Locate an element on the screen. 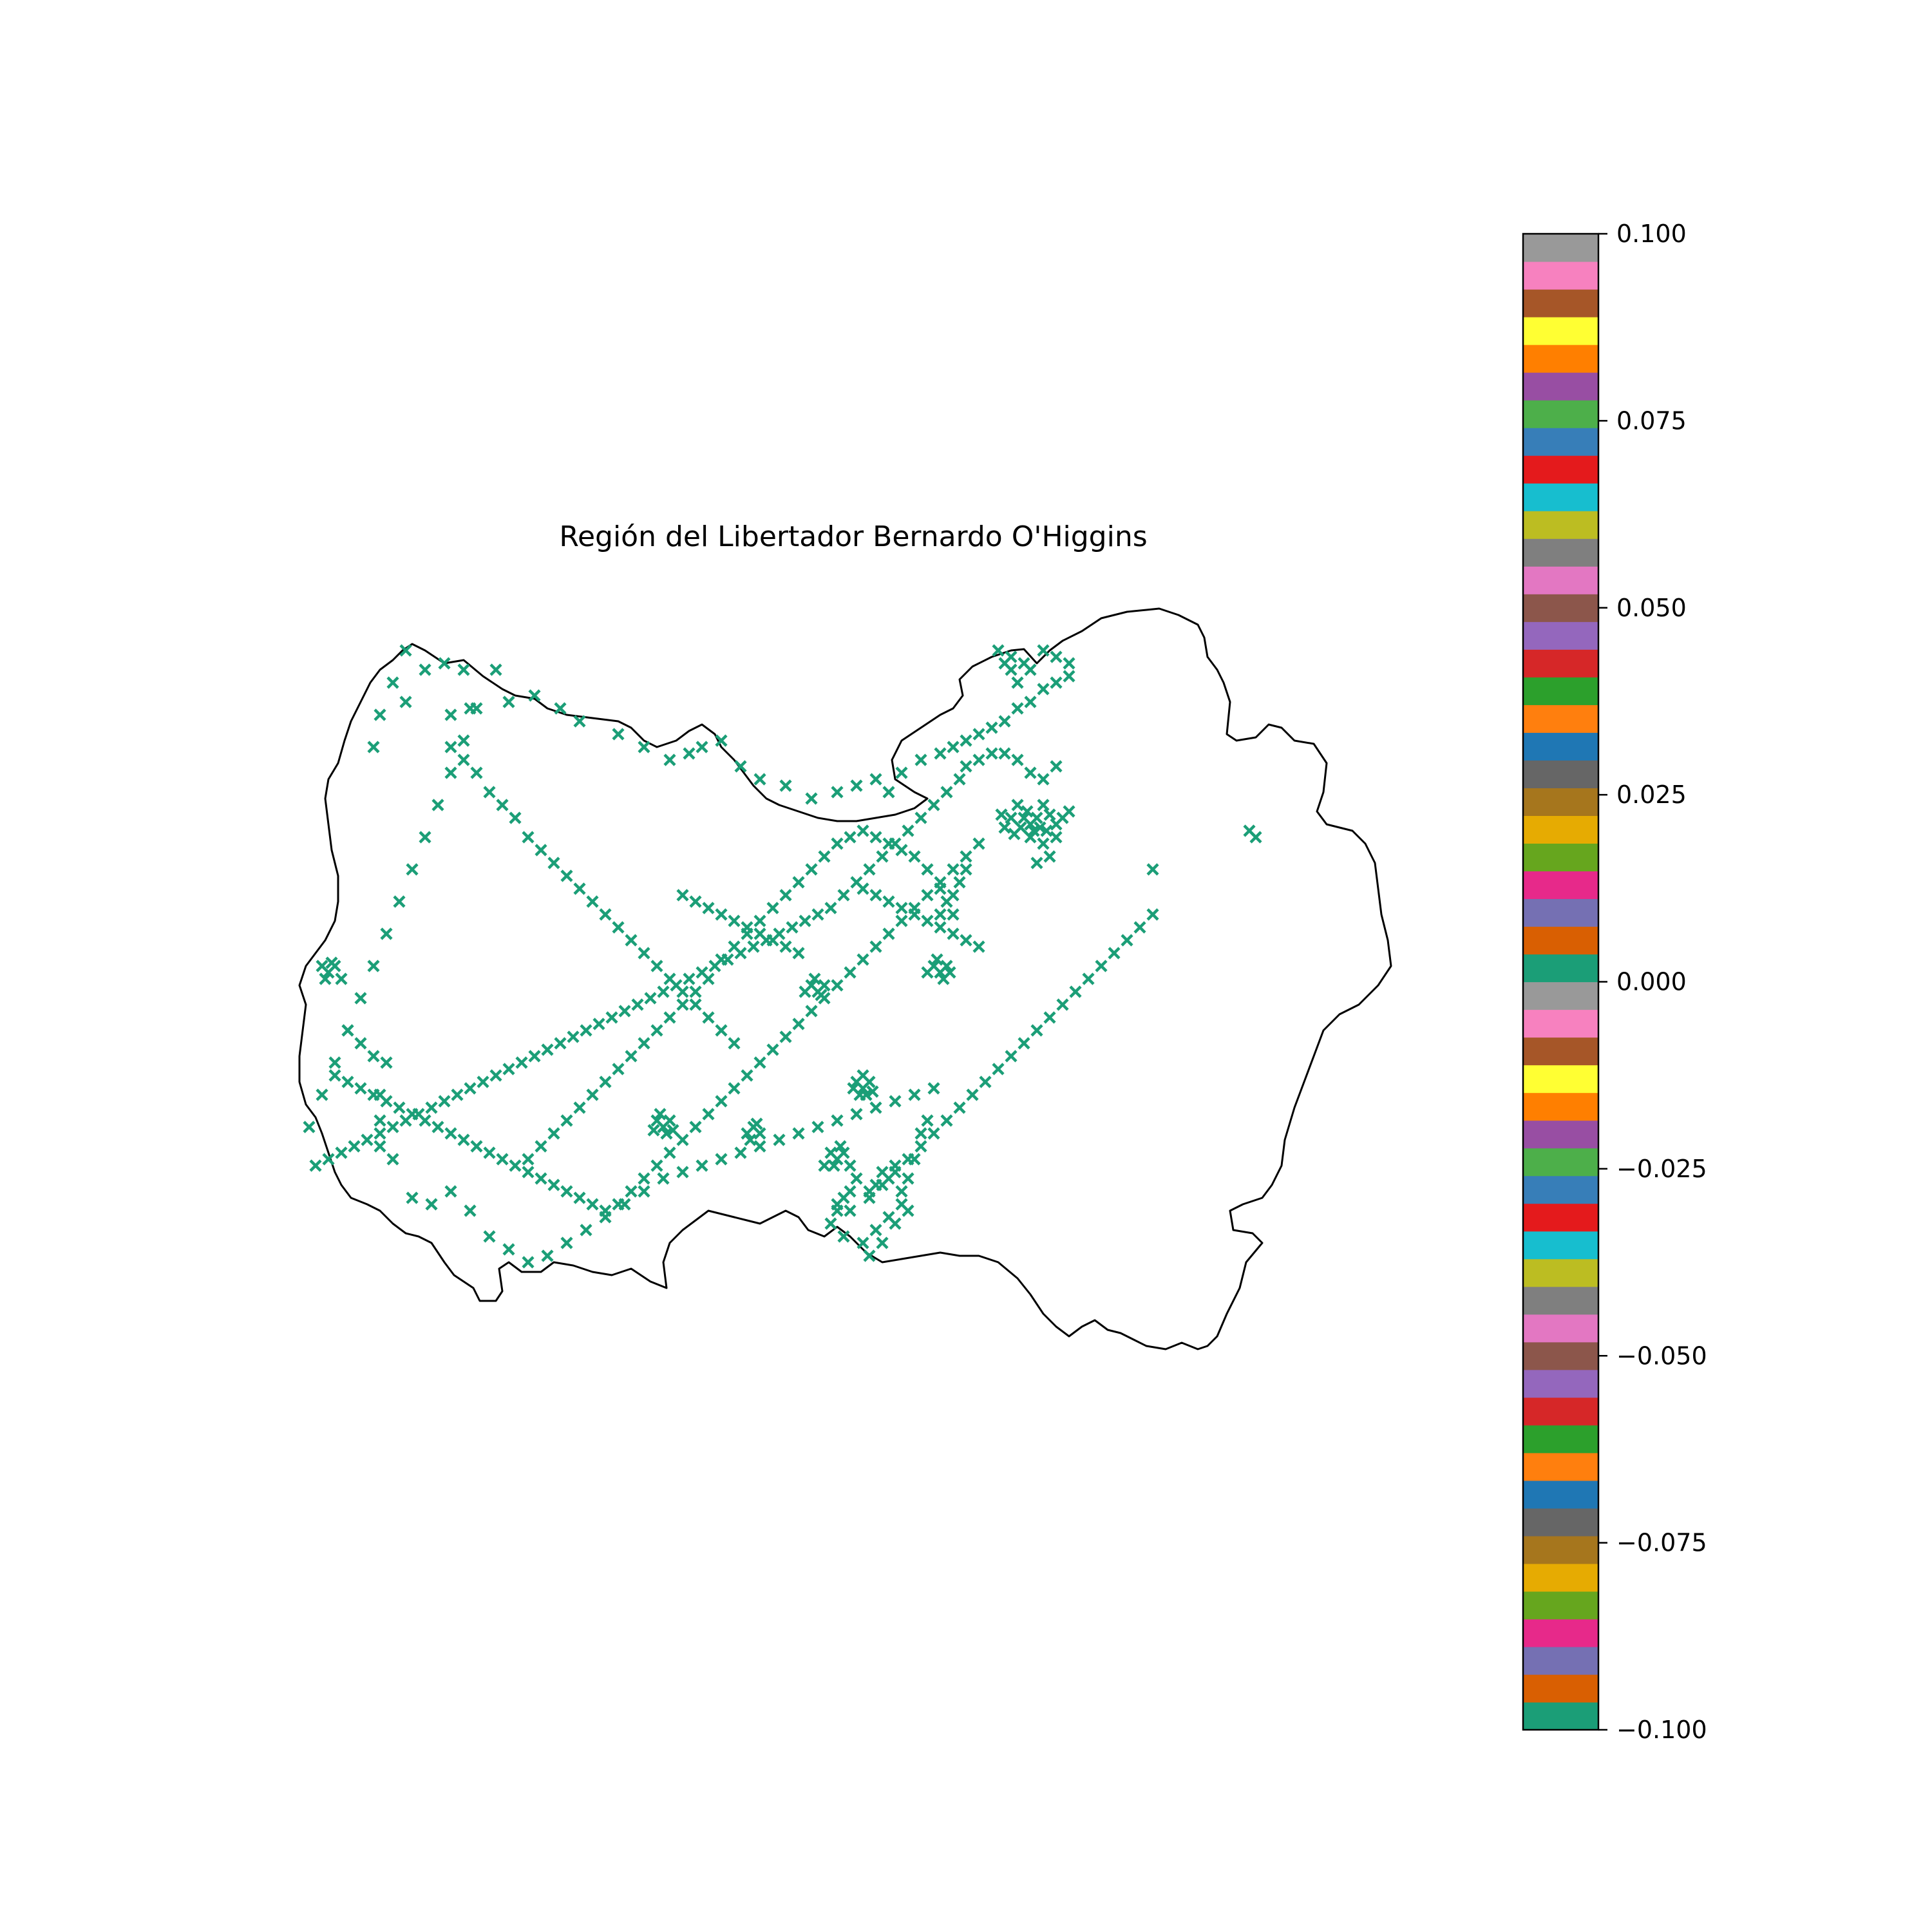 This screenshot has height=1932, width=1932. colorbar-tick-label: −0.050 is located at coordinates (1661, 1355).